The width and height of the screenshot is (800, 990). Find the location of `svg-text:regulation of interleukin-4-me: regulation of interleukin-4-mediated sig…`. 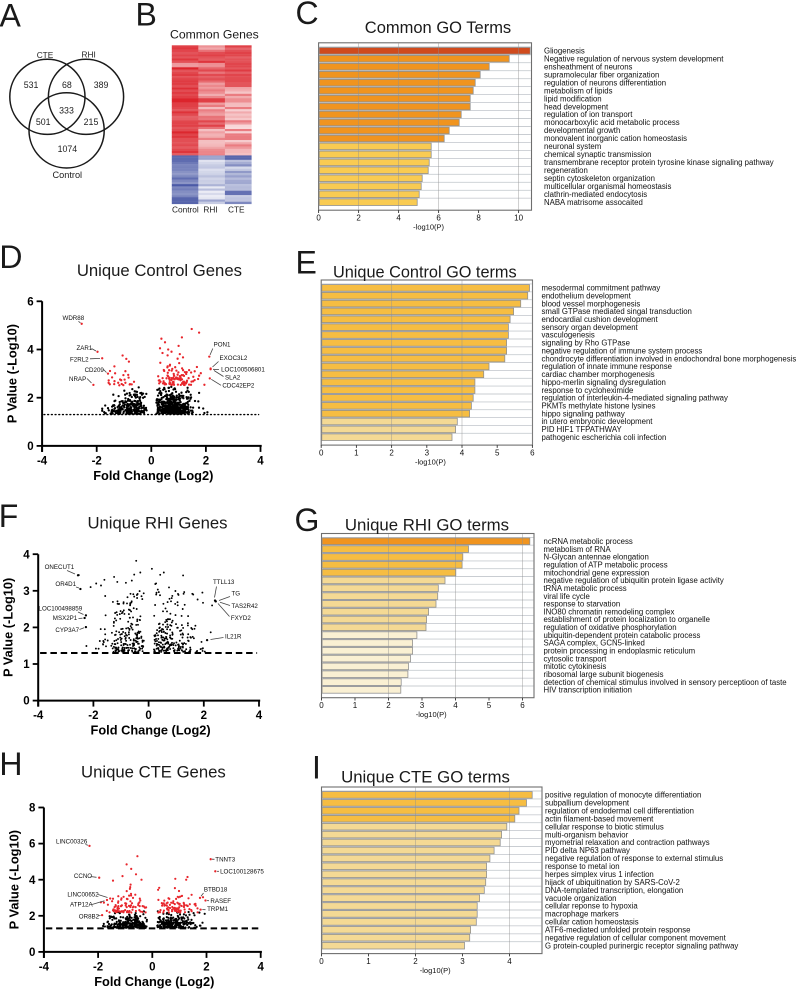

svg-text:regulation of interleukin-4-me: regulation of interleukin-4-mediated sig… is located at coordinates (635, 398).